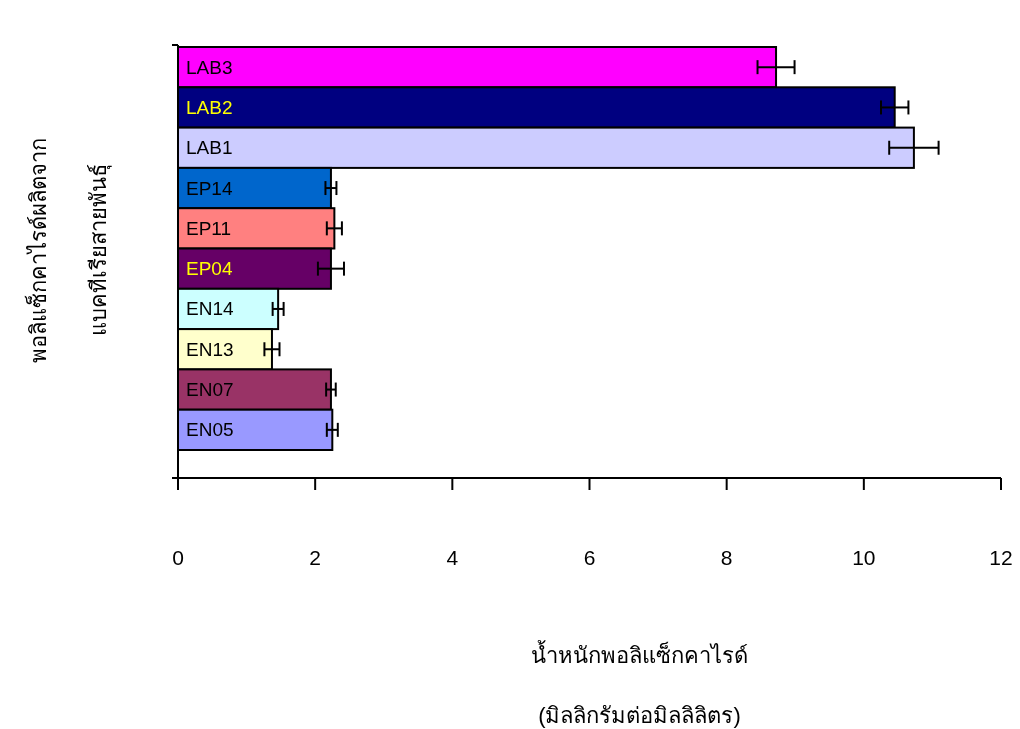 This screenshot has width=1020, height=729. I want to click on y-tick-label: LAB1, so click(209, 148).